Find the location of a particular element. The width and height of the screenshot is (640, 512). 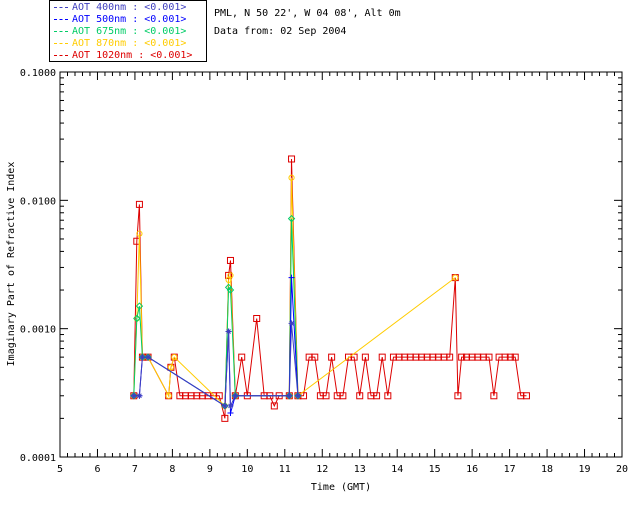

legend-item-870nm: AOT 870nm : <0.001> is located at coordinates (129, 44).